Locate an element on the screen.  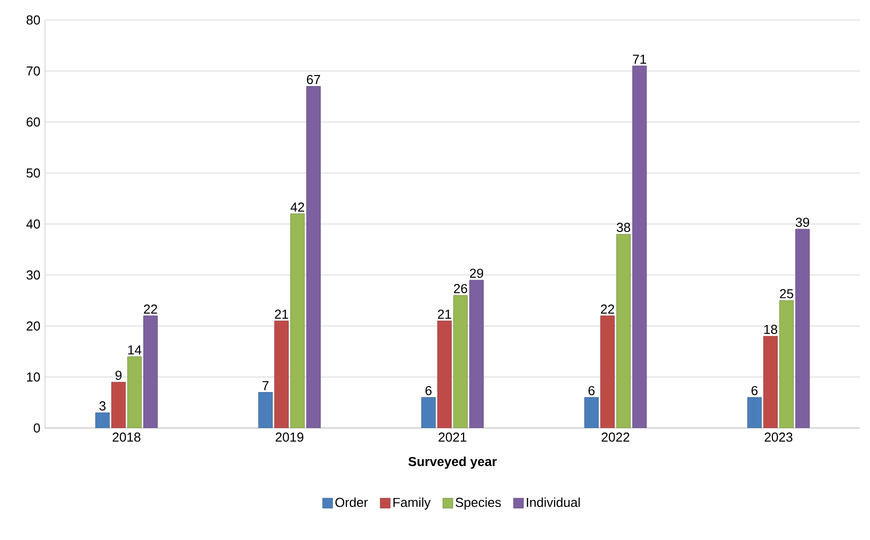
x-tick-label: 2023 is located at coordinates (778, 437).